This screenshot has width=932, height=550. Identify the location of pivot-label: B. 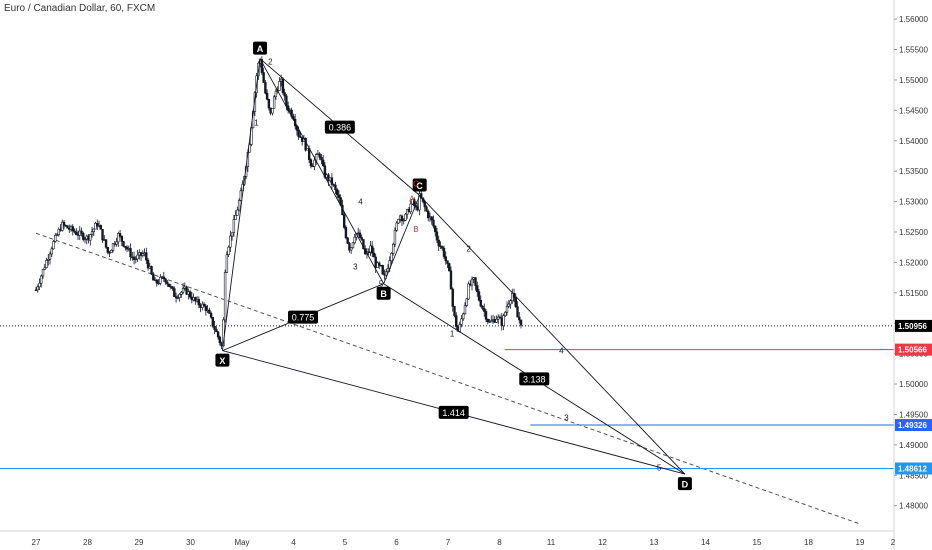
(383, 294).